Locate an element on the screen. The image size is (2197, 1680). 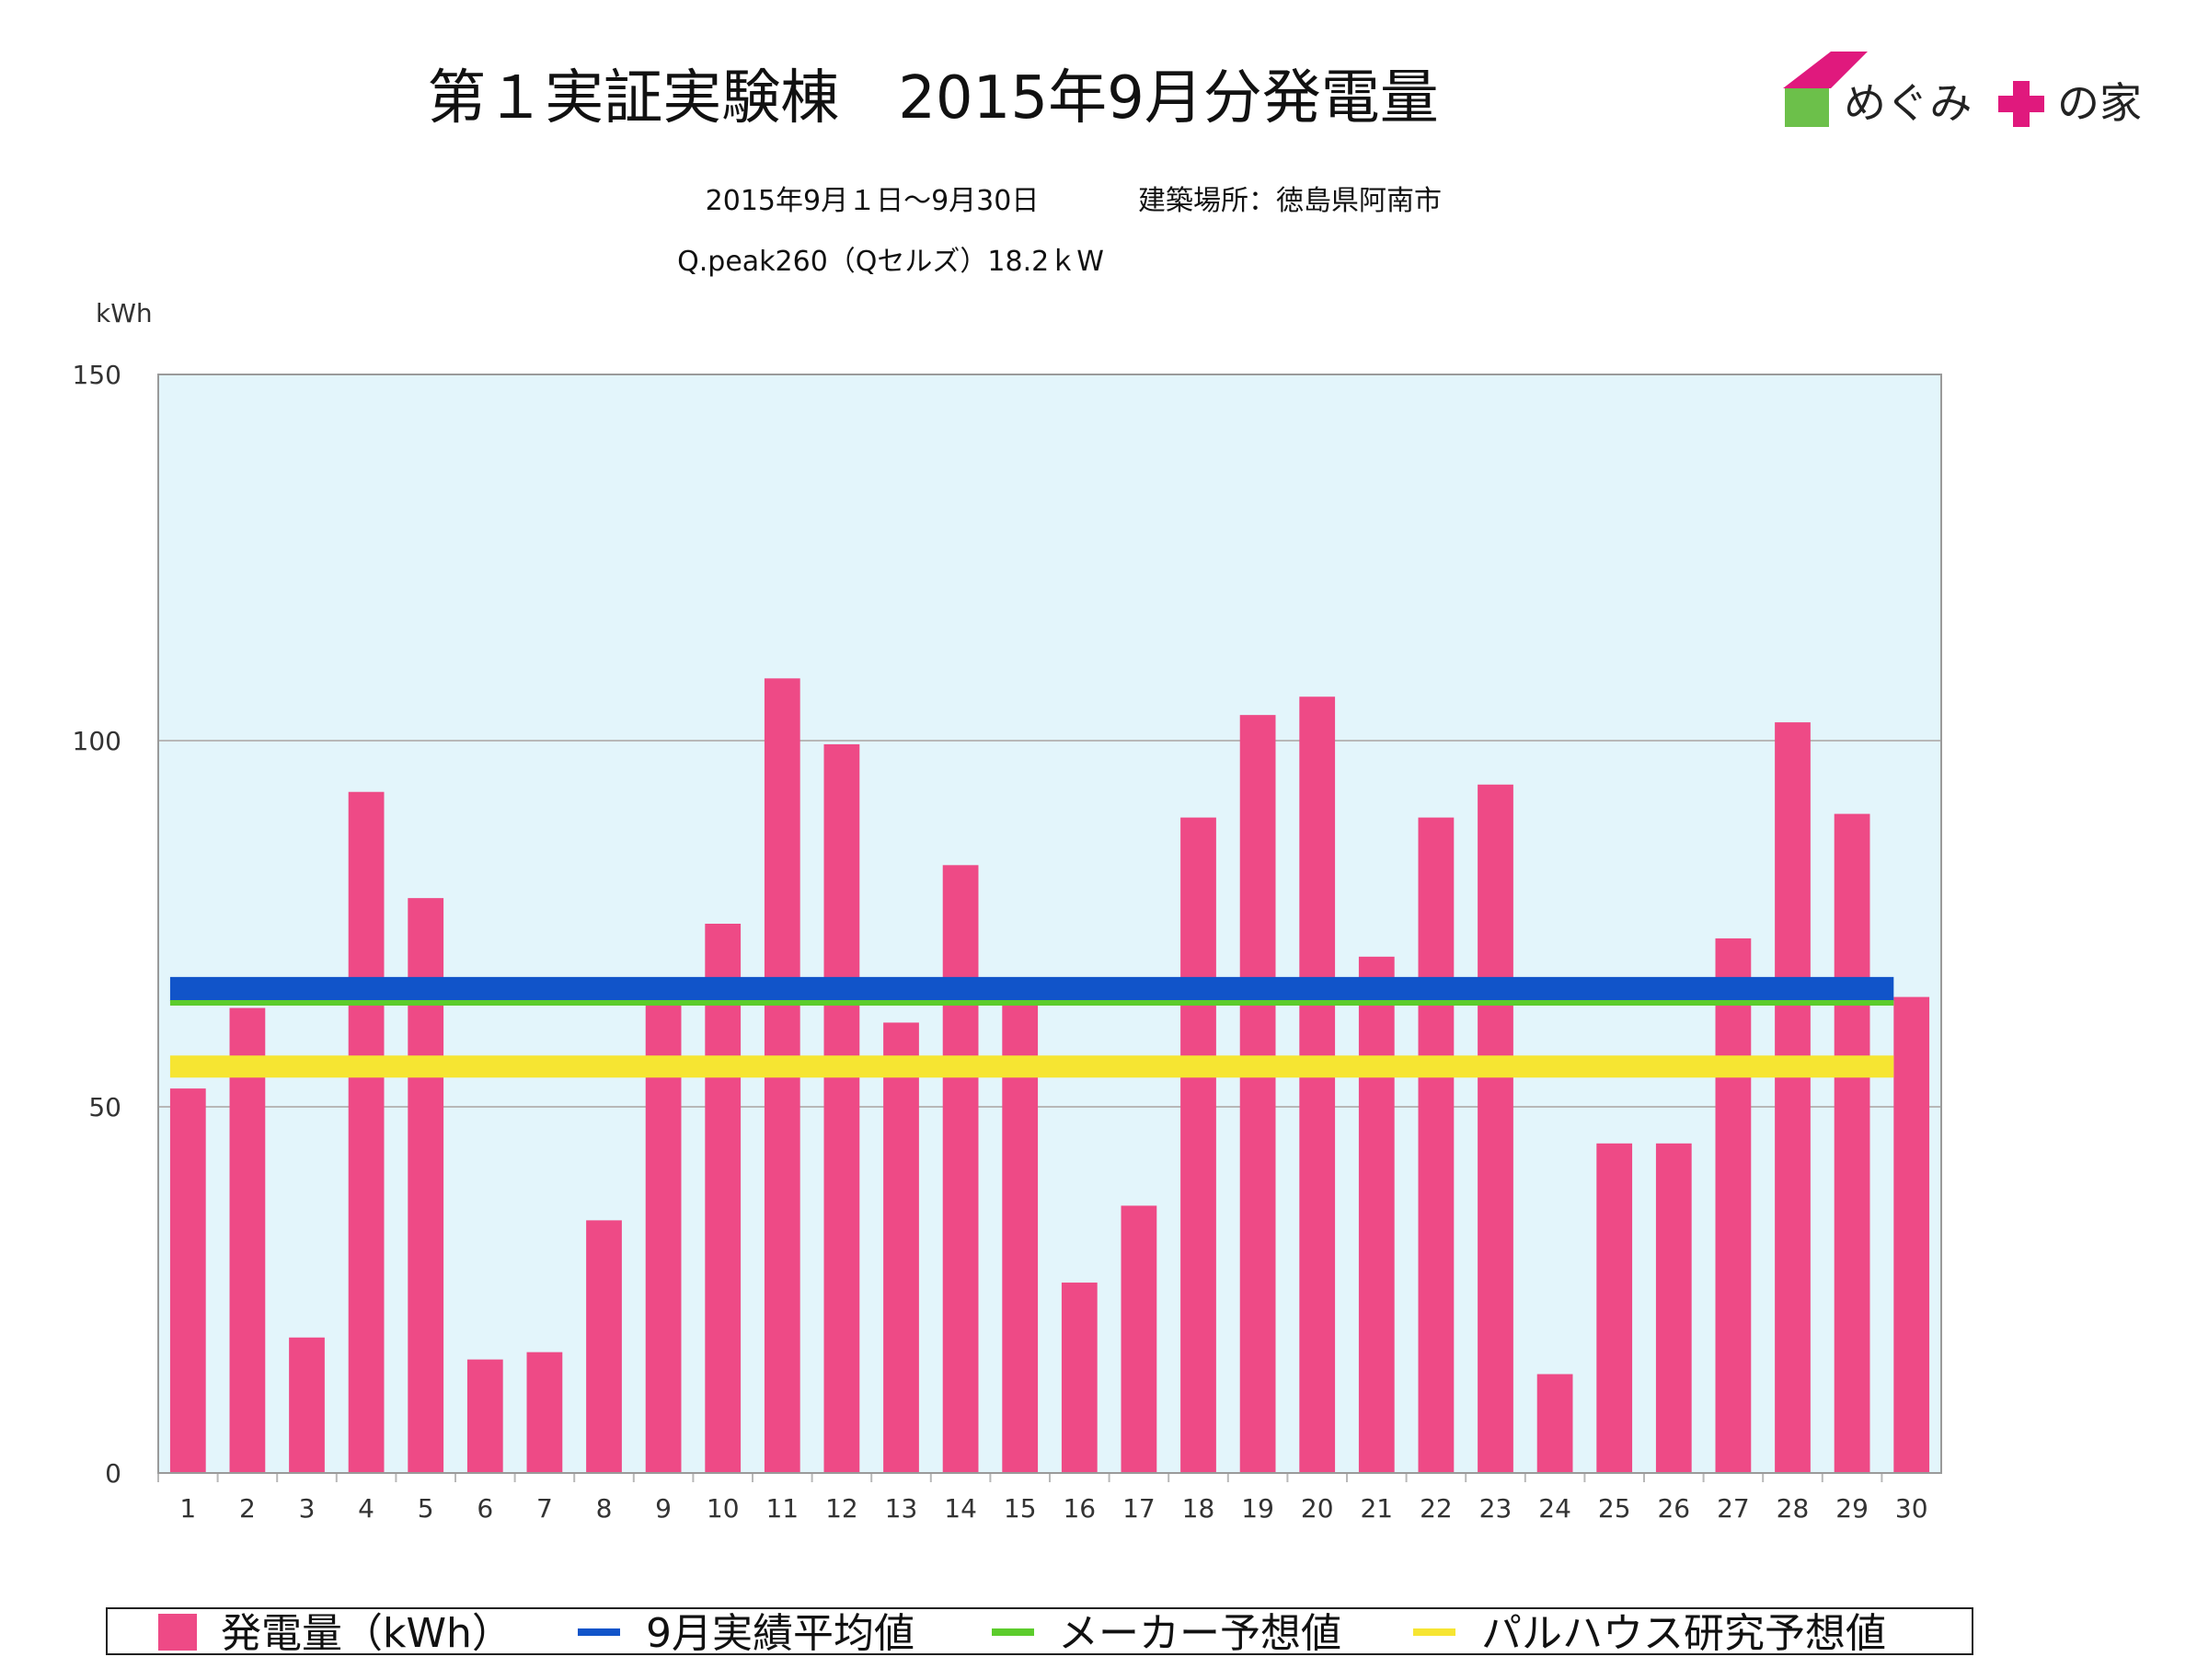
legend-bar-label: 発電量（kWh） is located at coordinates (366, 1633).